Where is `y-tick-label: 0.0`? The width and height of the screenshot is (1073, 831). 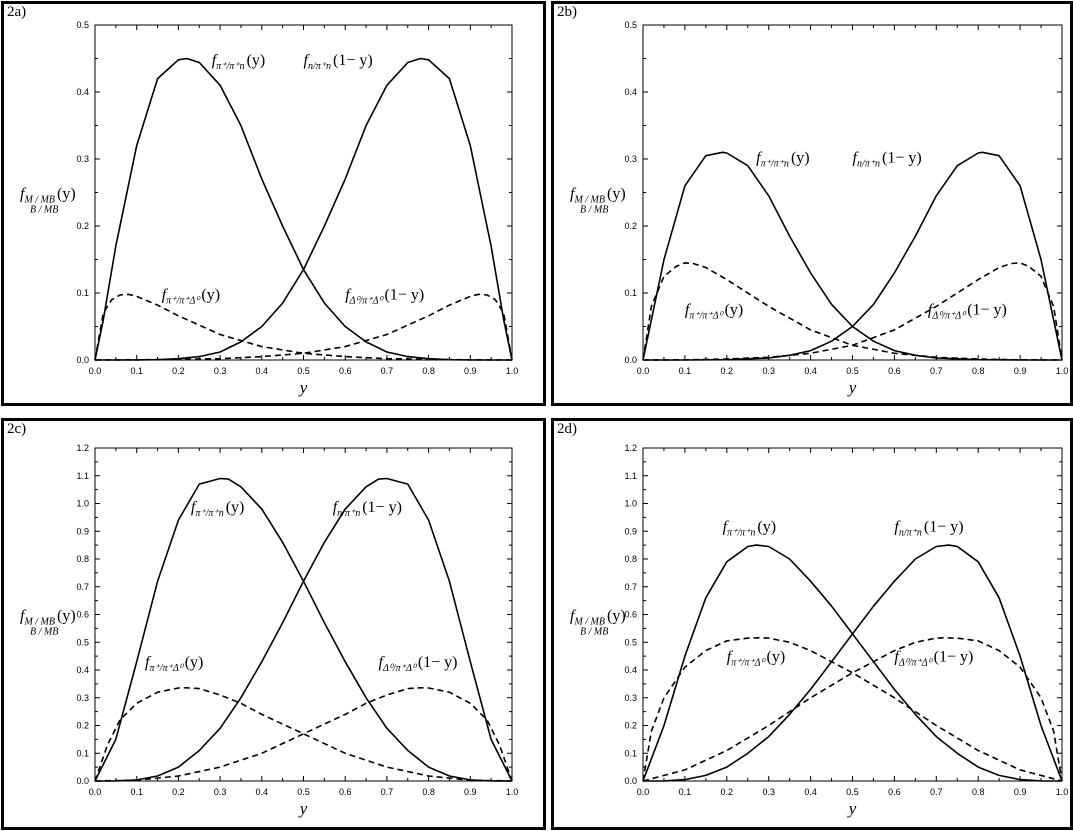
y-tick-label: 0.0 is located at coordinates (82, 360).